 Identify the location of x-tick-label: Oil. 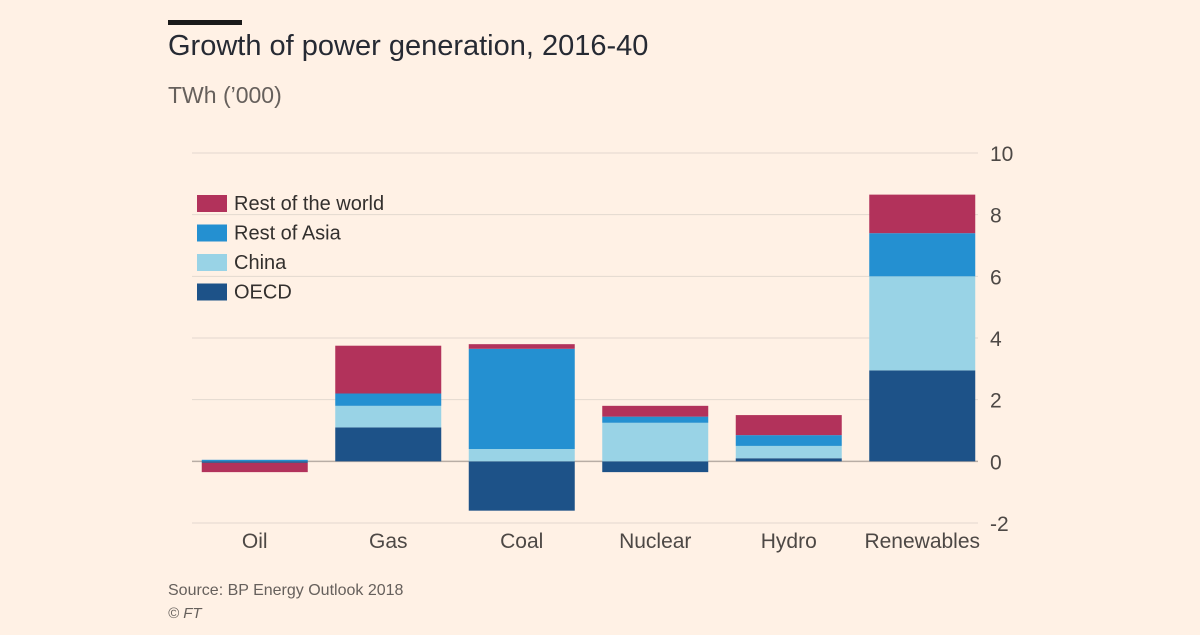
(255, 541).